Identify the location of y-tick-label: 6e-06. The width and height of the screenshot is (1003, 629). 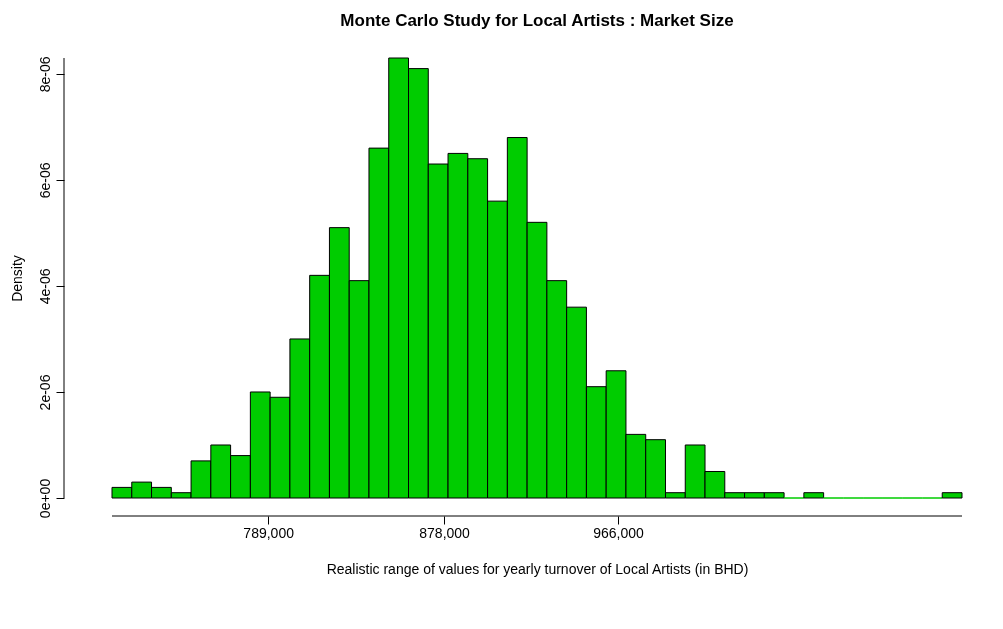
(44, 180).